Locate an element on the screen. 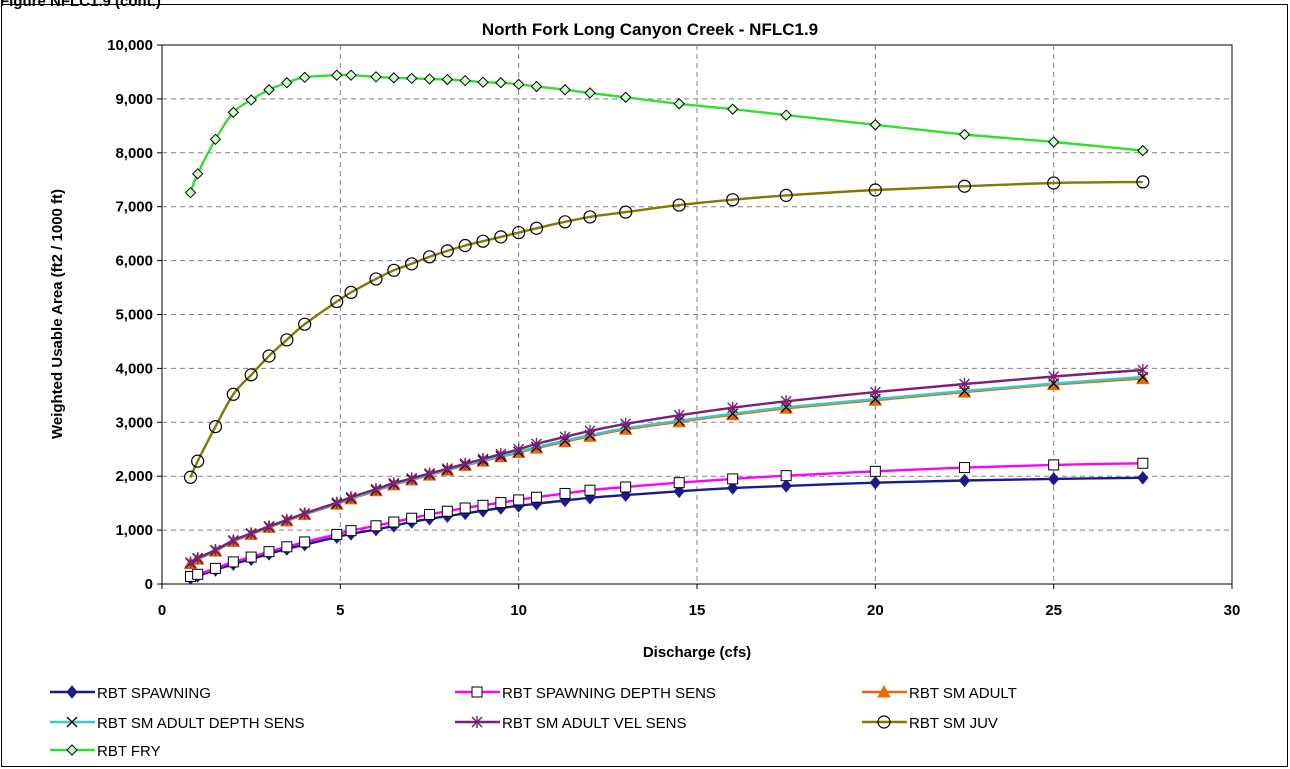  legend-marker-rbt-sm-adult-depth-sens is located at coordinates (72, 722).